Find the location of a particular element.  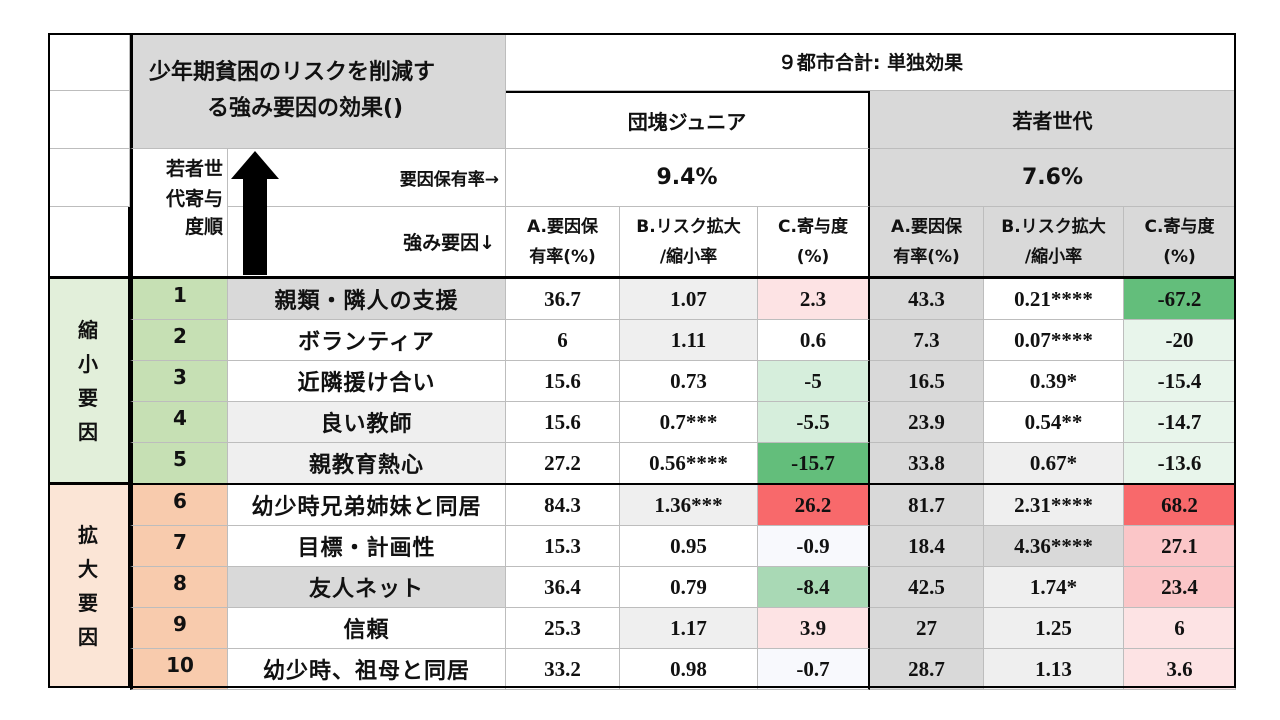

cell-a1: 84.3 is located at coordinates (563, 505).